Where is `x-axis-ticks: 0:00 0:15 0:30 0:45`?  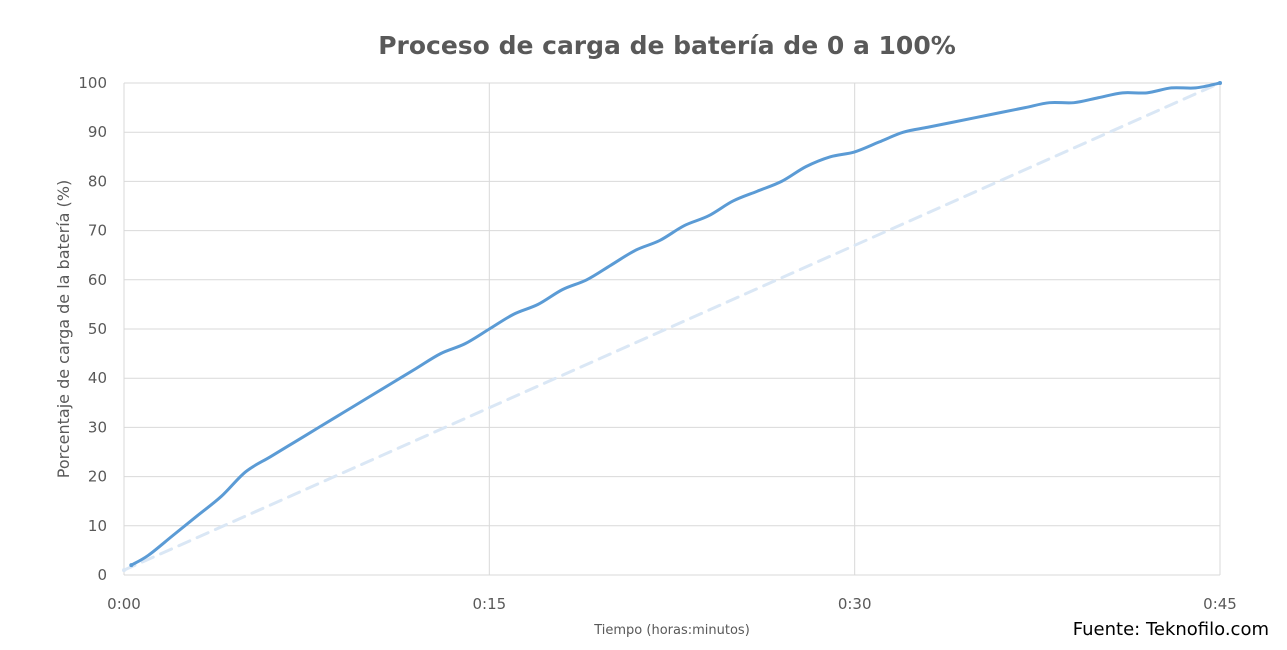 x-axis-ticks: 0:00 0:15 0:30 0:45 is located at coordinates (672, 604).